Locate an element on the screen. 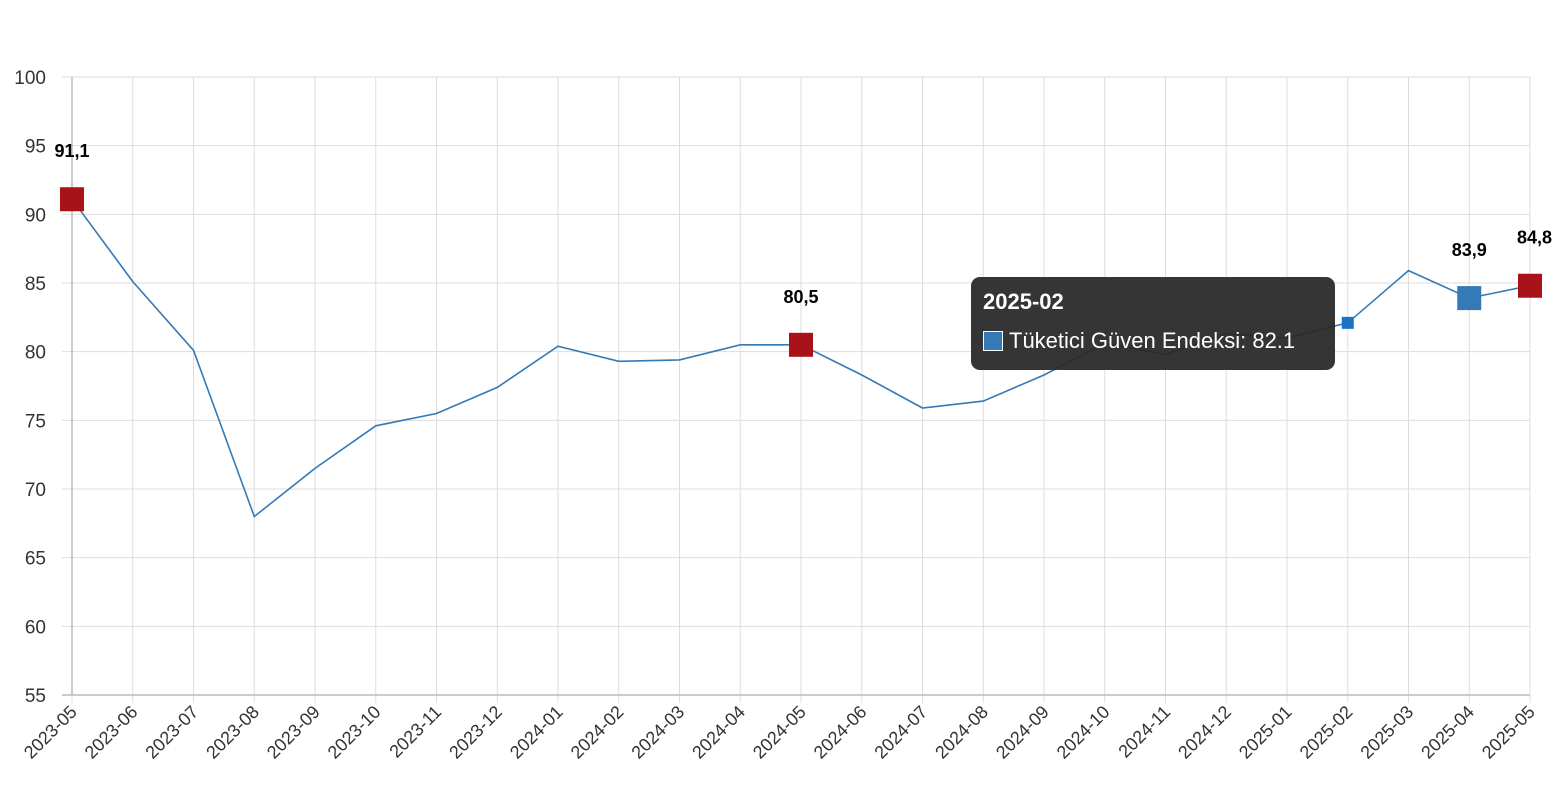 The image size is (1556, 800). y-tick-label: 85 is located at coordinates (35, 284).